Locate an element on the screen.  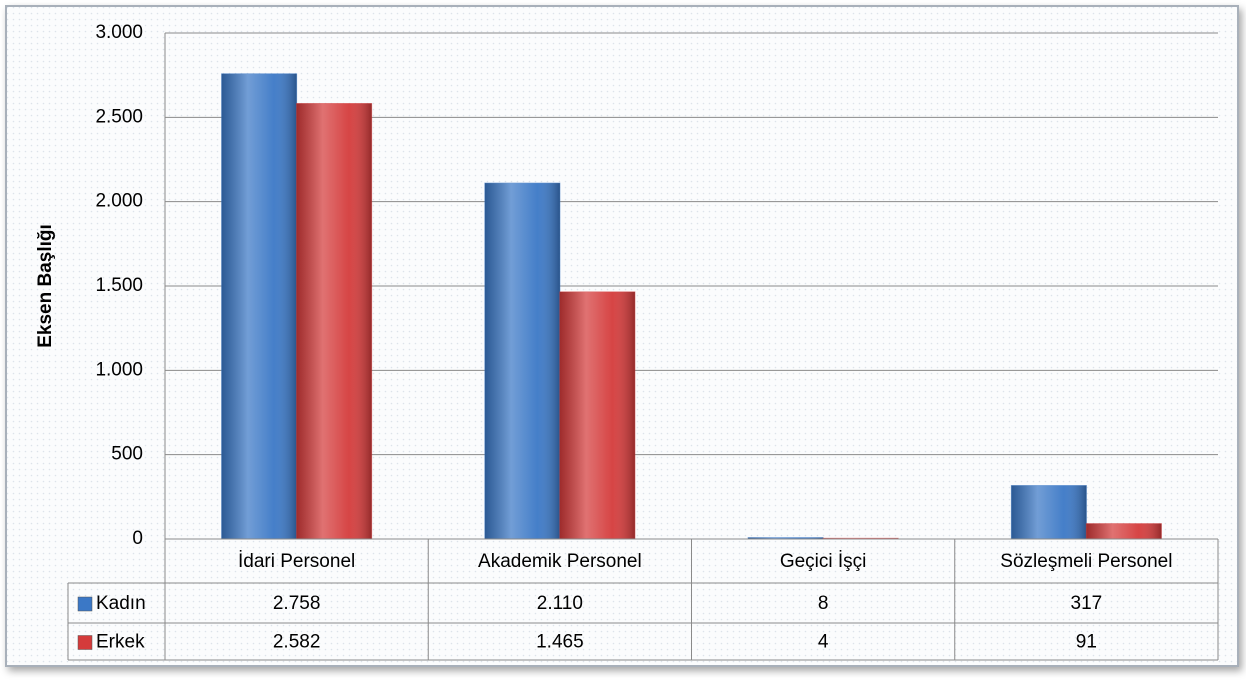
y-tick-label: 1.500 is located at coordinates (119, 285).